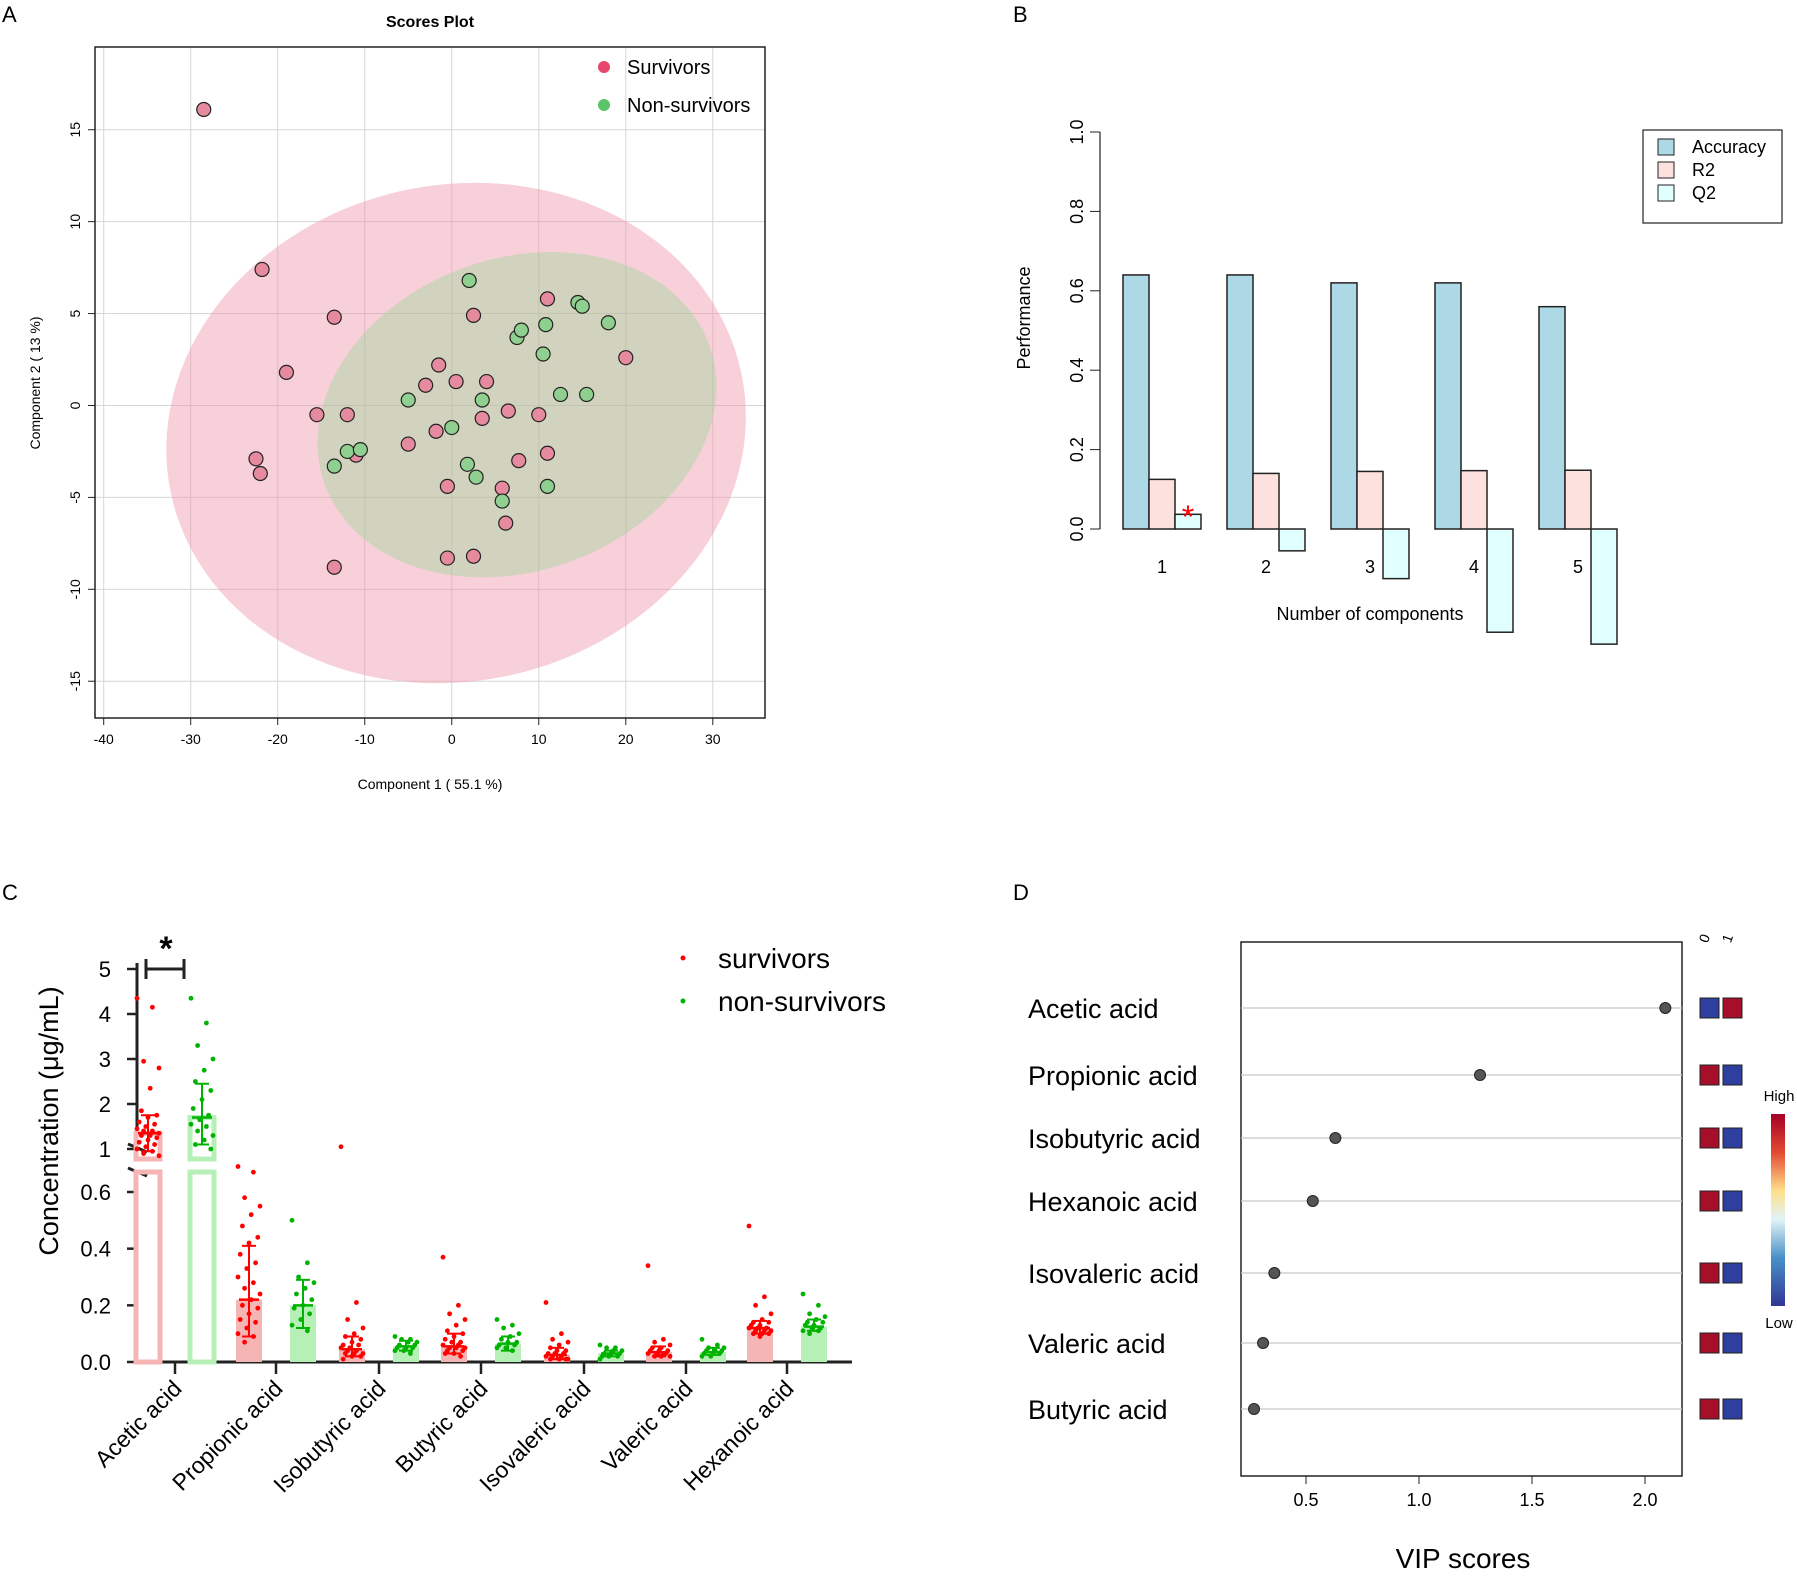 The image size is (1797, 1580). What do you see at coordinates (1727, 938) in the screenshot?
I see `heatmap-column-label-1: 1` at bounding box center [1727, 938].